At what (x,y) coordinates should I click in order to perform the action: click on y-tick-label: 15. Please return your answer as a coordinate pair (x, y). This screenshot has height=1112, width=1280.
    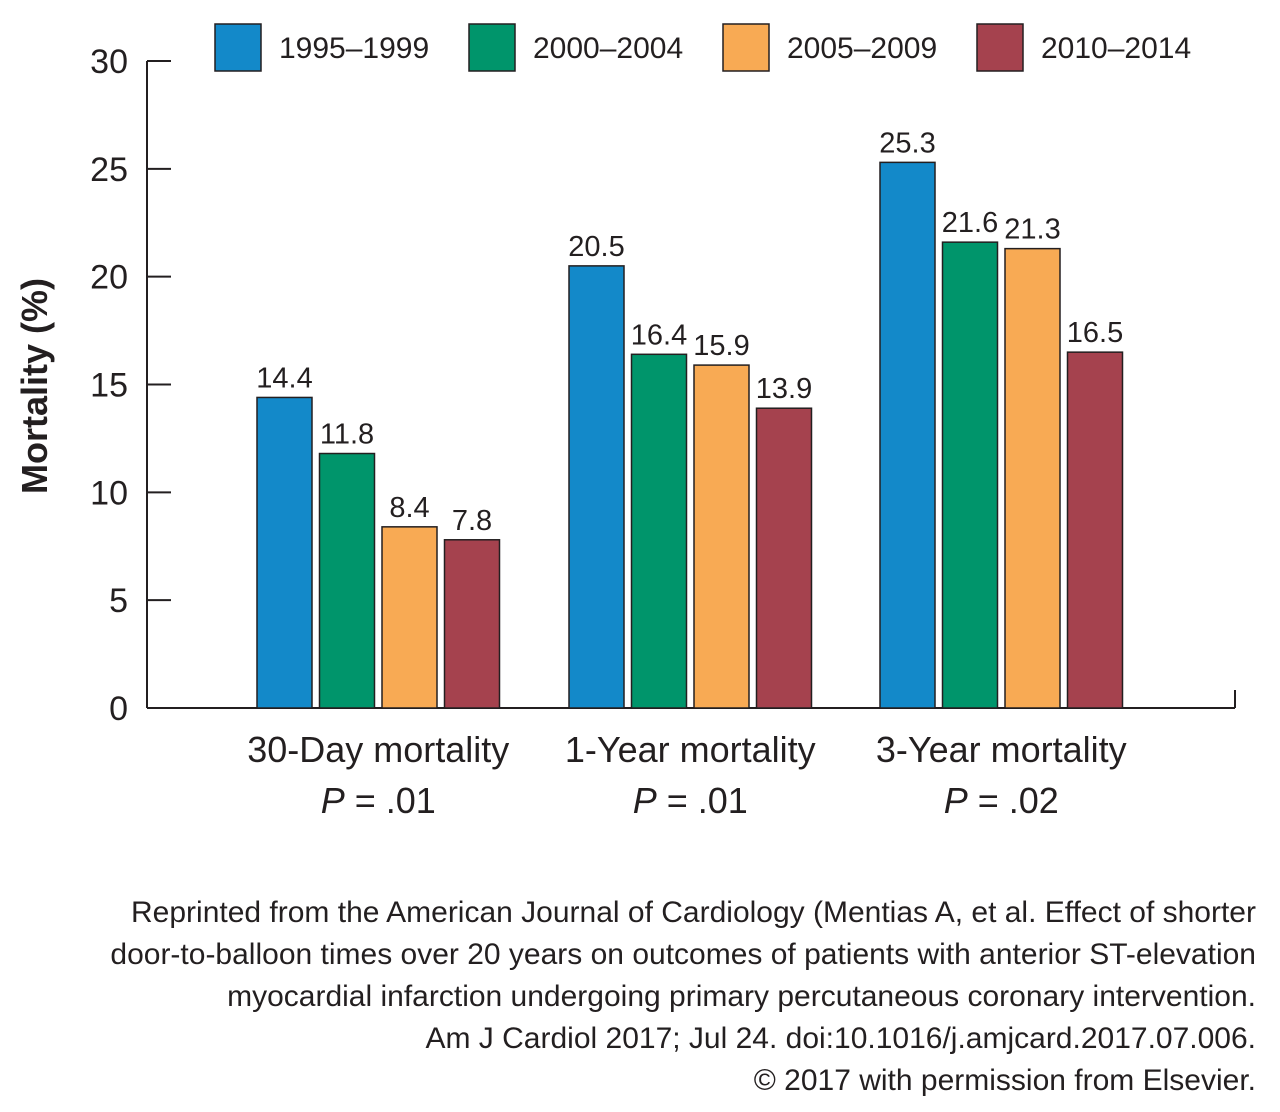
    Looking at the image, I should click on (109, 386).